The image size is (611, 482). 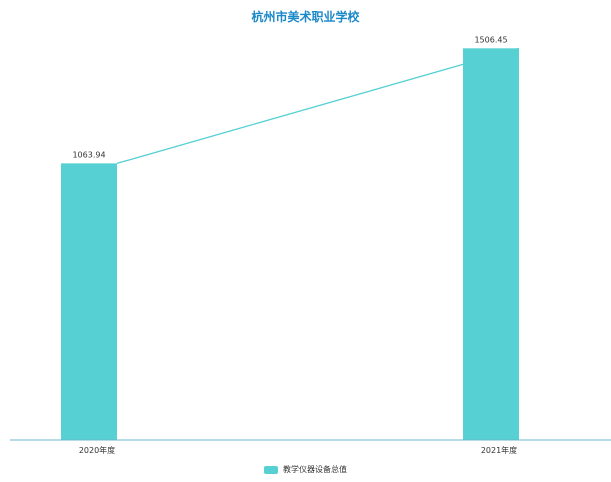 What do you see at coordinates (271, 469) in the screenshot?
I see `legend-swatch` at bounding box center [271, 469].